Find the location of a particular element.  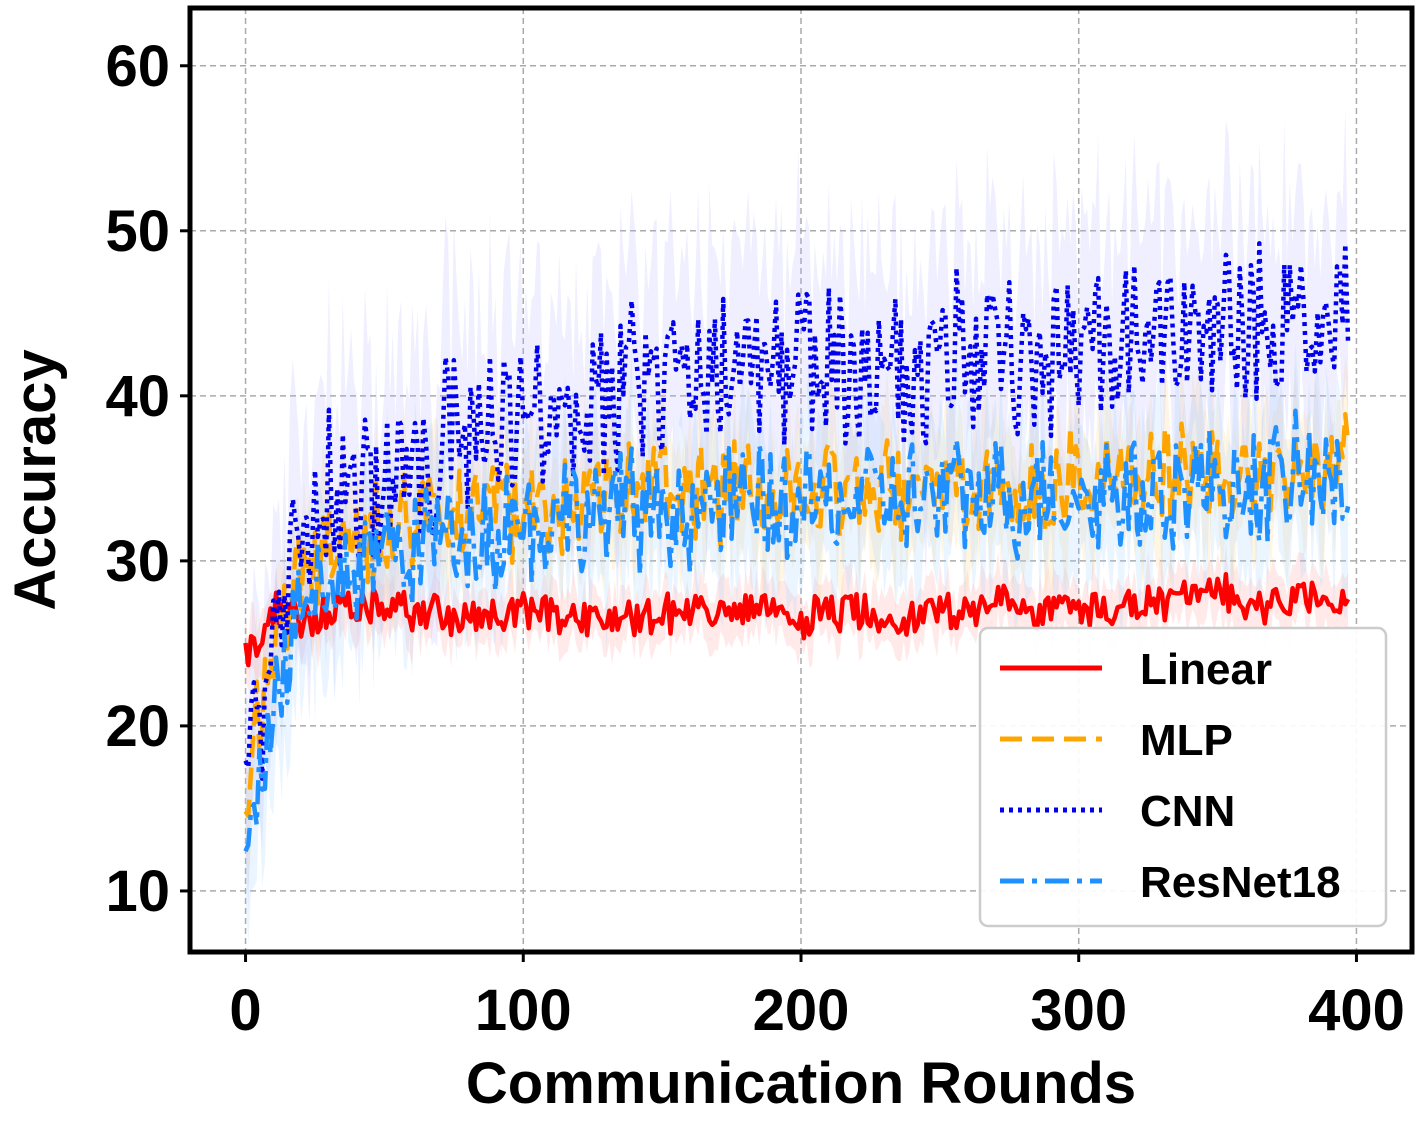

y-axis-title: Accuracy is located at coordinates (35, 479).